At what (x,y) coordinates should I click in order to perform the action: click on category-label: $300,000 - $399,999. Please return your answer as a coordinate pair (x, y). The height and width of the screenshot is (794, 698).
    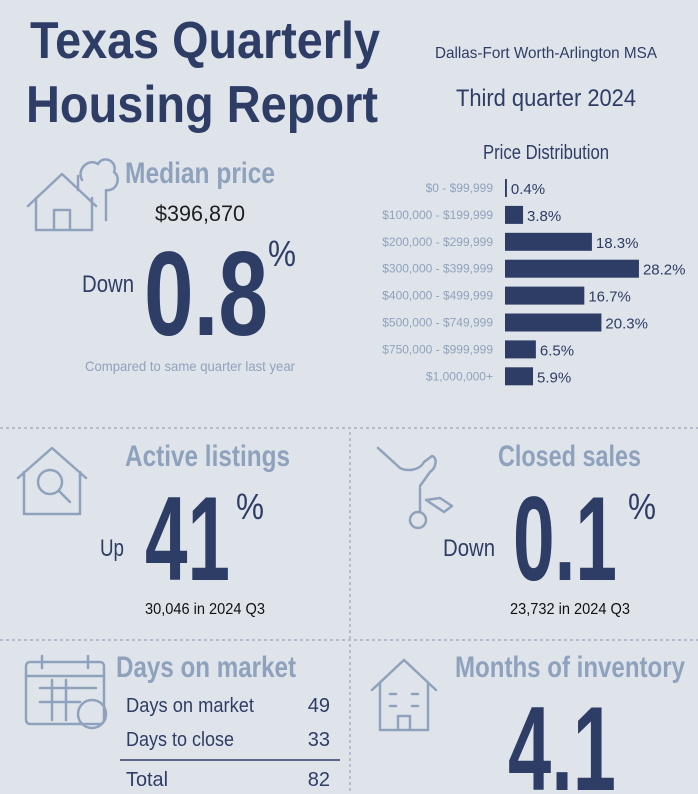
    Looking at the image, I should click on (437, 269).